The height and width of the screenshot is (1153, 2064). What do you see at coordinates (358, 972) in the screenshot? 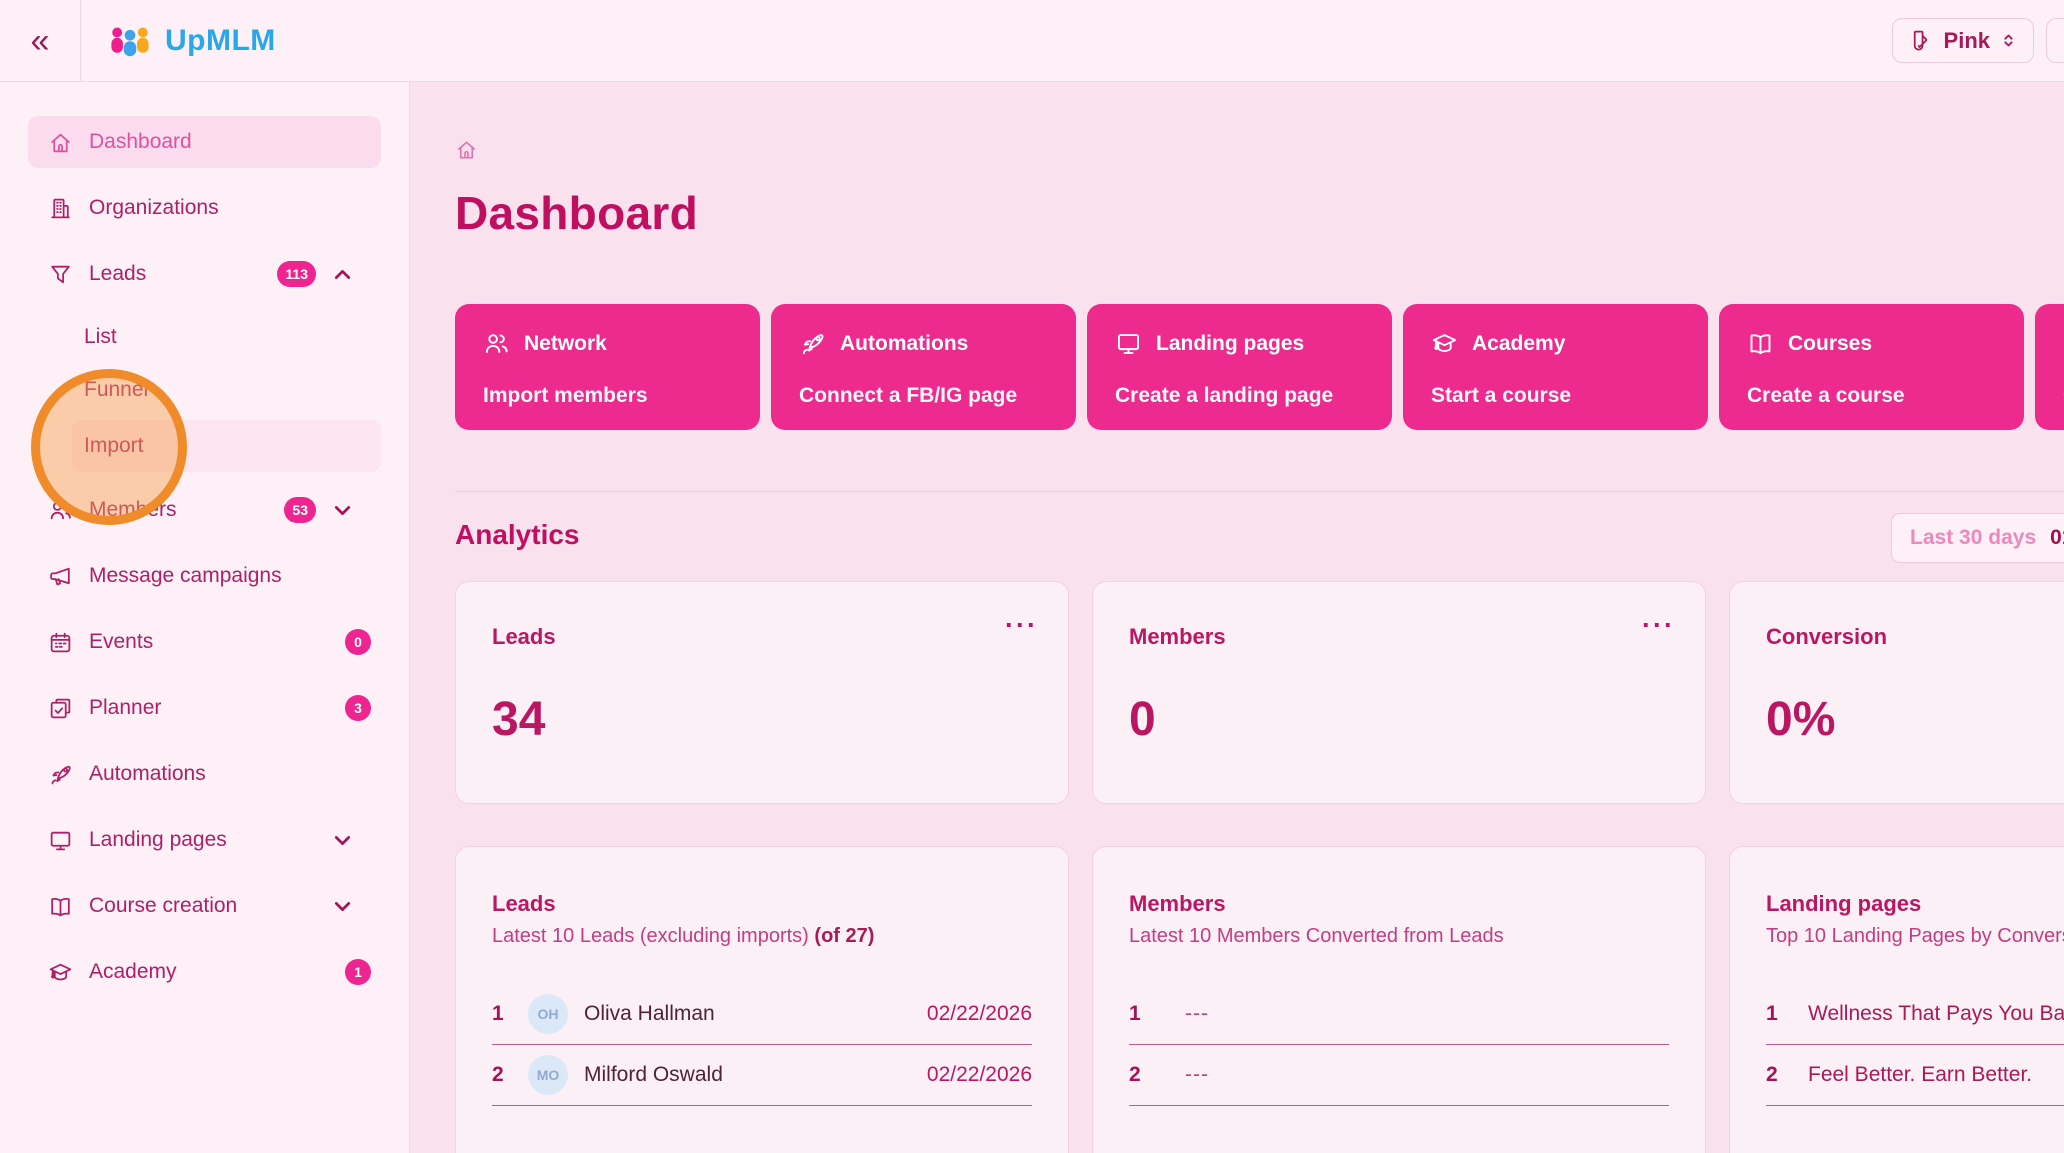
I see `academy-count-badge: 1` at bounding box center [358, 972].